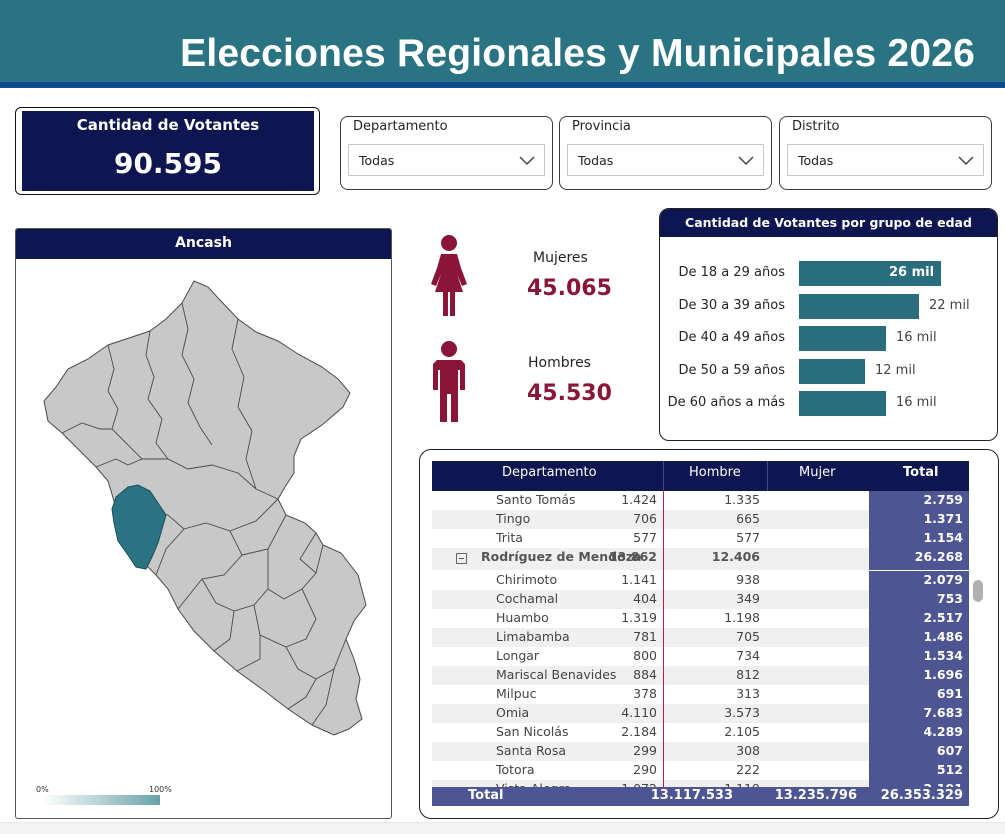 This screenshot has width=1005, height=834. What do you see at coordinates (700, 599) in the screenshot?
I see `table-row: Cochamal 404 349 753` at bounding box center [700, 599].